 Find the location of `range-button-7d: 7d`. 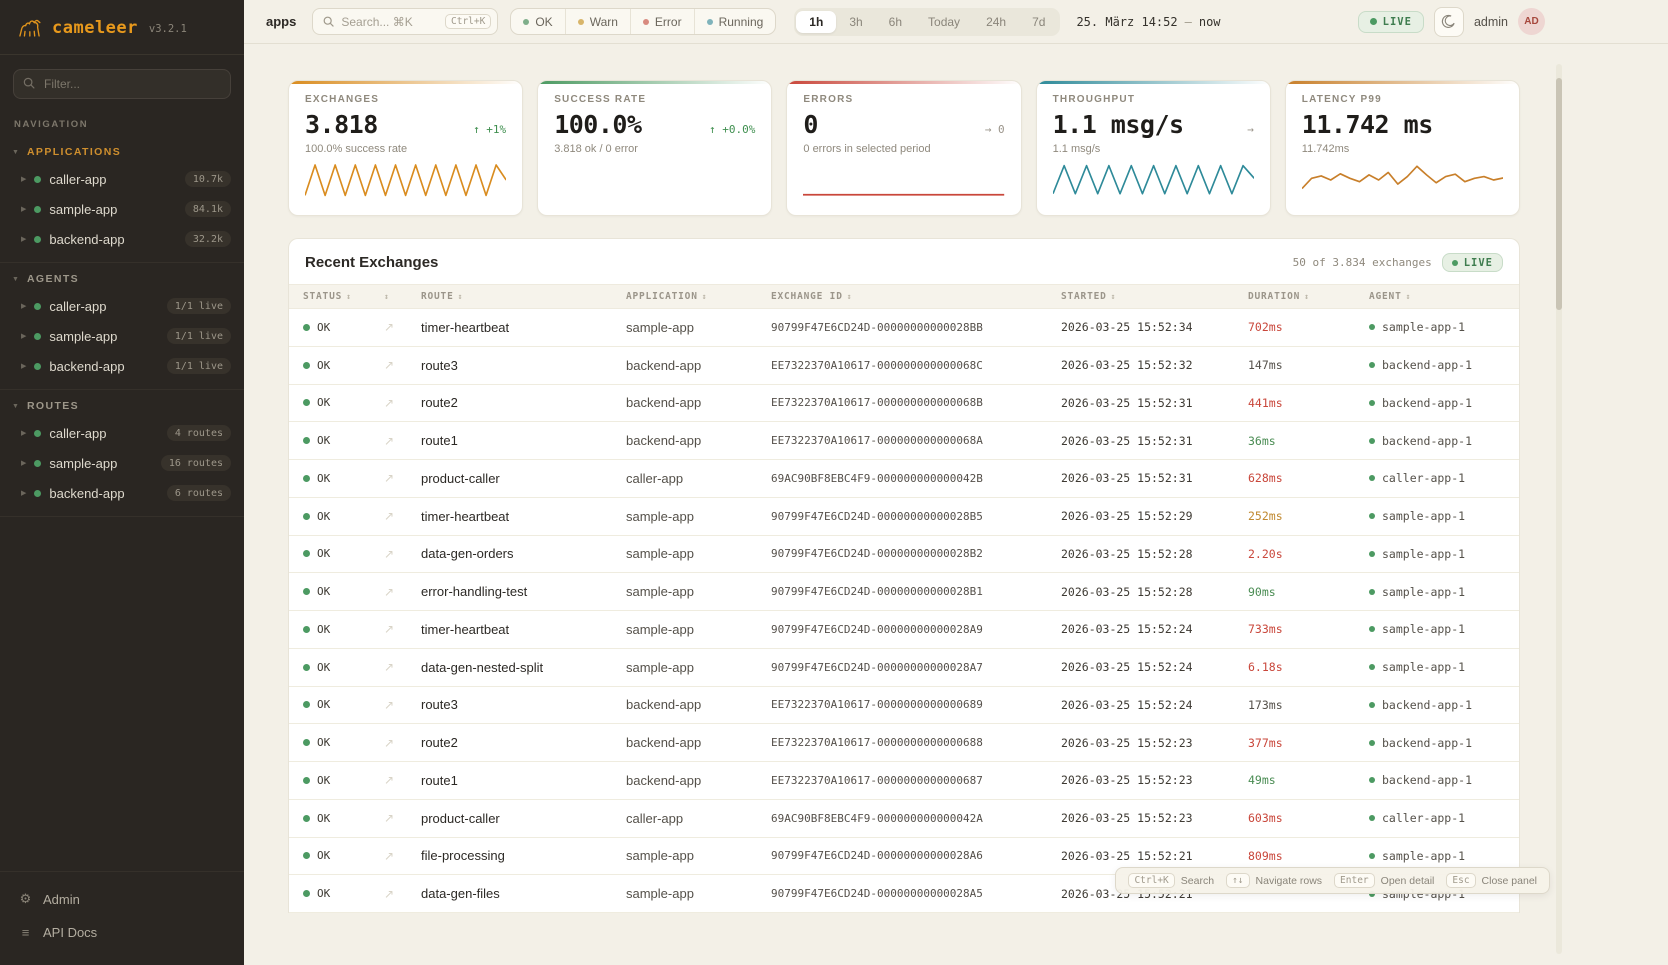

range-button-7d: 7d is located at coordinates (1038, 22).